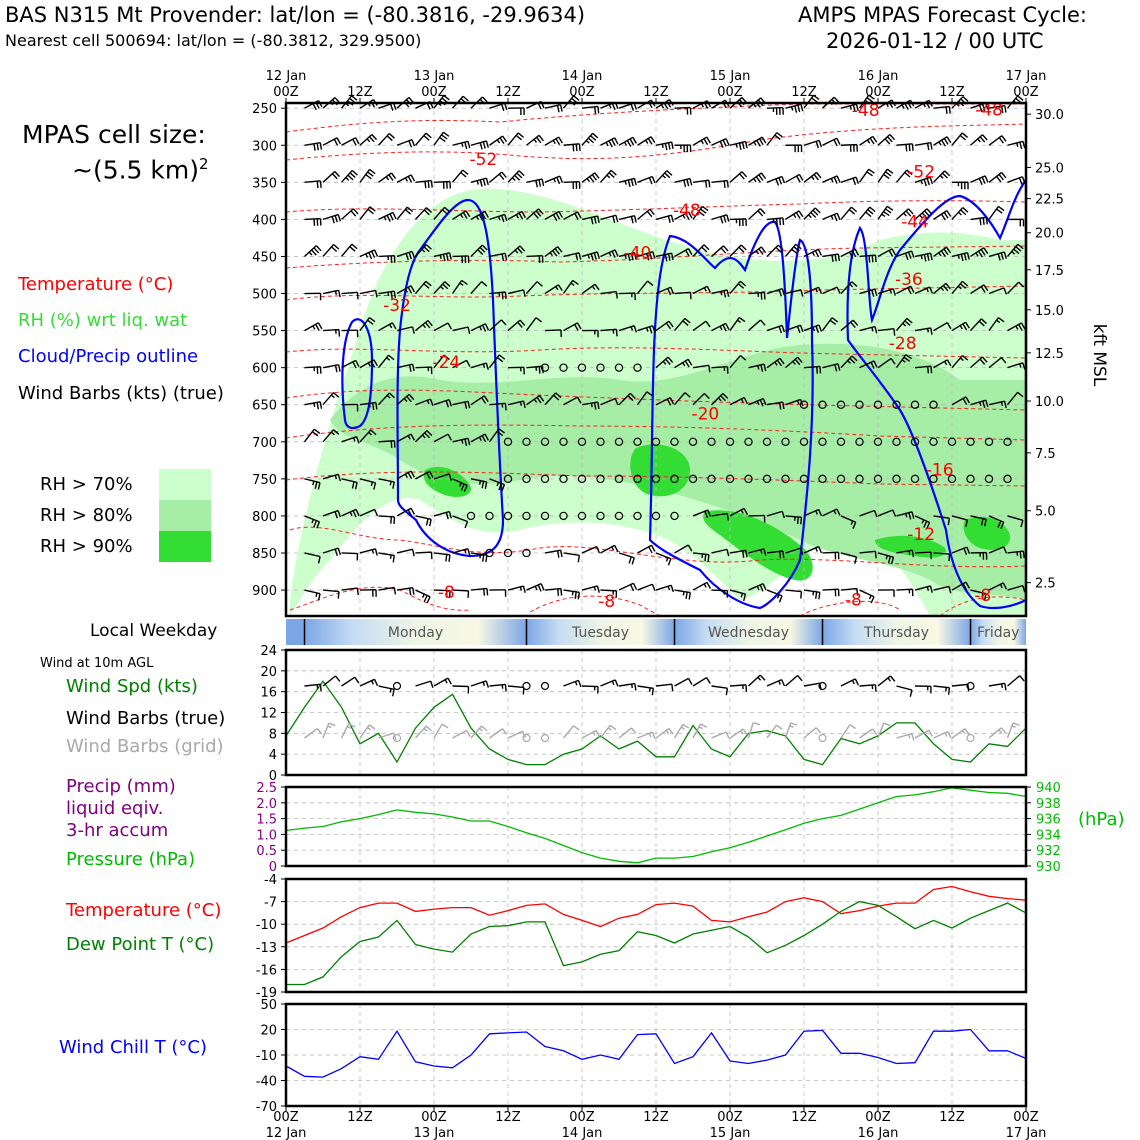 Image resolution: width=1140 pixels, height=1140 pixels. I want to click on top-hour-label: 12Z, so click(952, 92).